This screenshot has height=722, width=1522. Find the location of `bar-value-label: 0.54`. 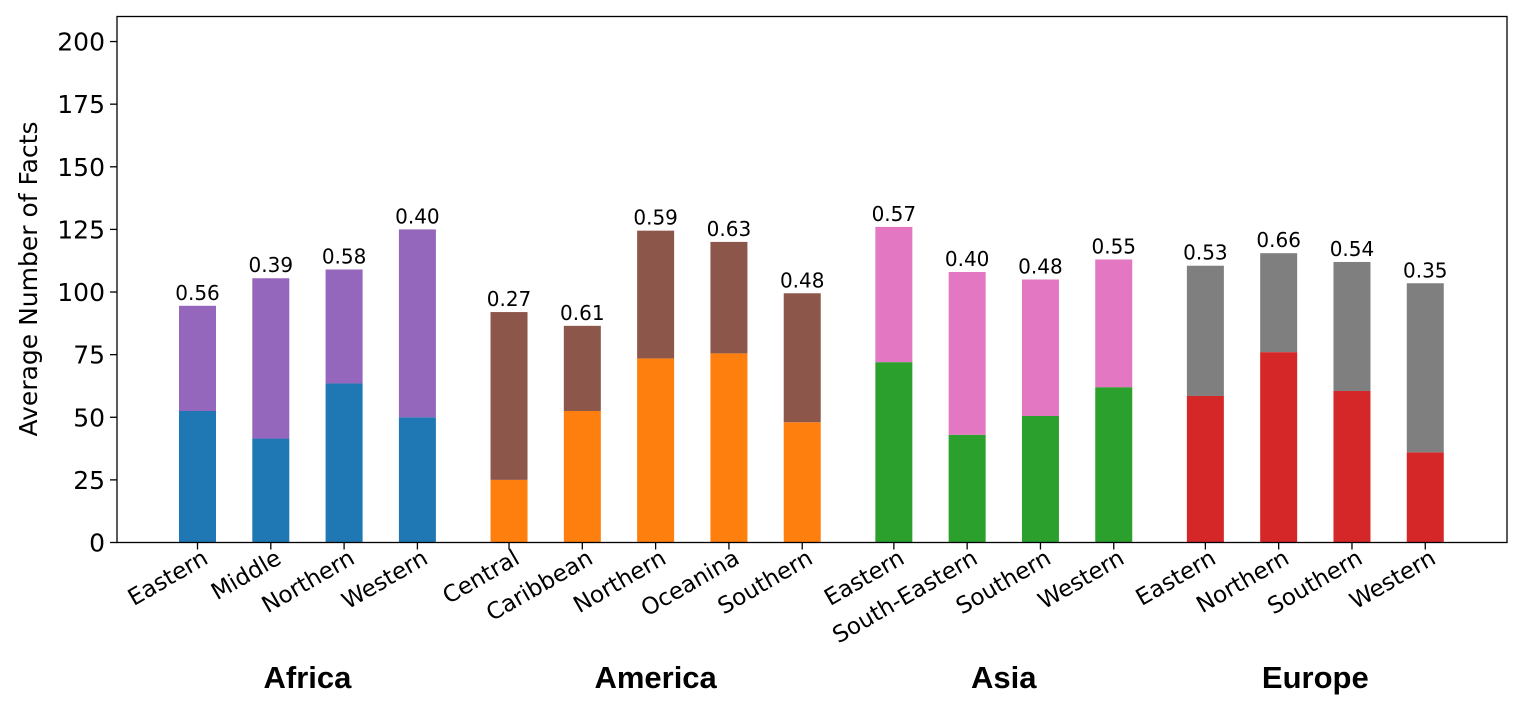

bar-value-label: 0.54 is located at coordinates (1352, 249).